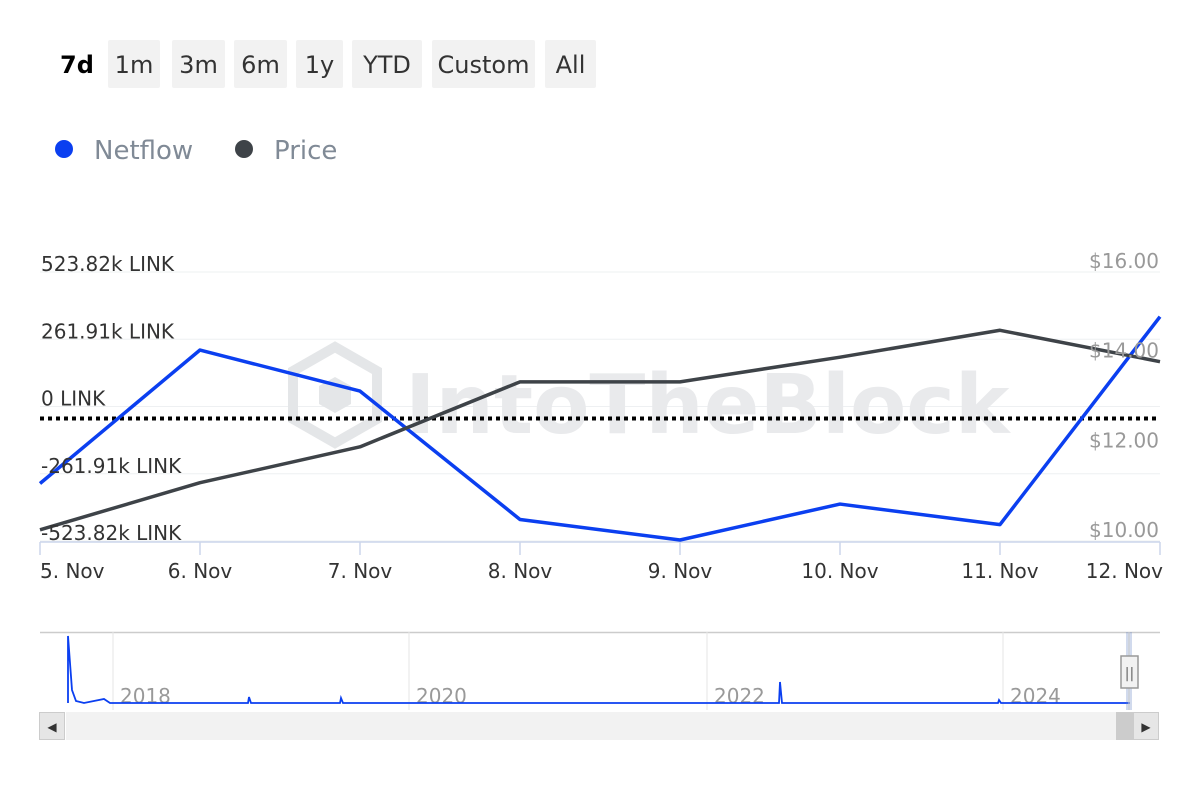 This screenshot has height=800, width=1200. What do you see at coordinates (598, 669) in the screenshot?
I see `navigator-series-line` at bounding box center [598, 669].